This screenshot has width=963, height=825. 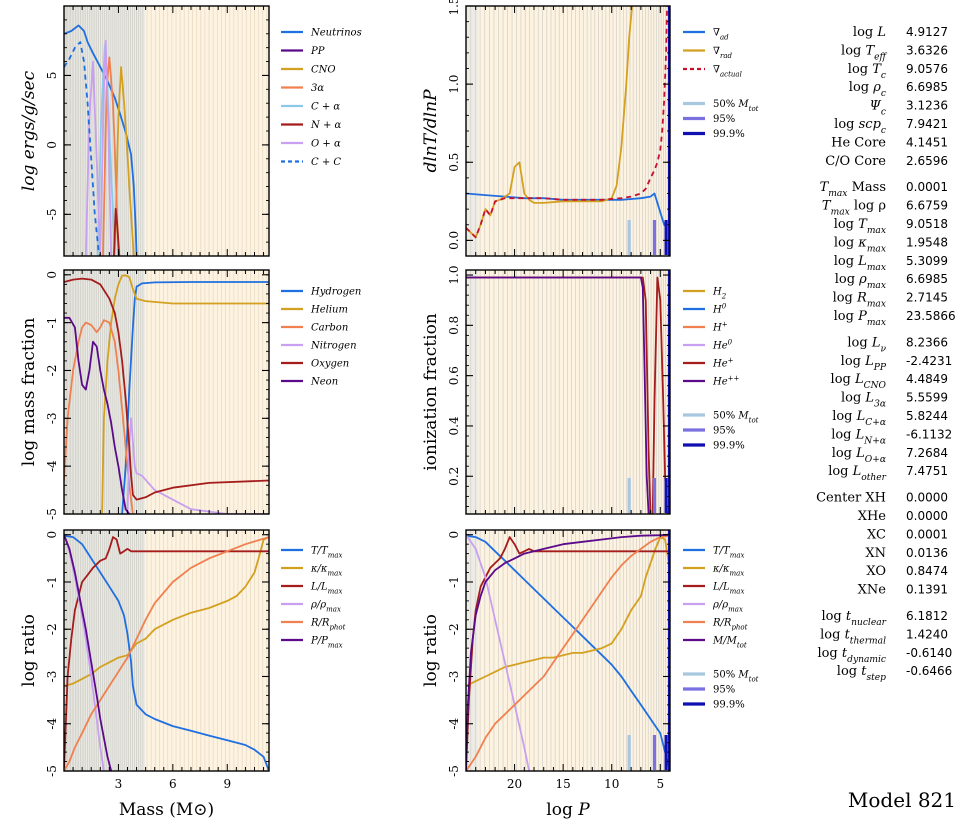 I want to click on panel-frame, so click(x=568, y=650).